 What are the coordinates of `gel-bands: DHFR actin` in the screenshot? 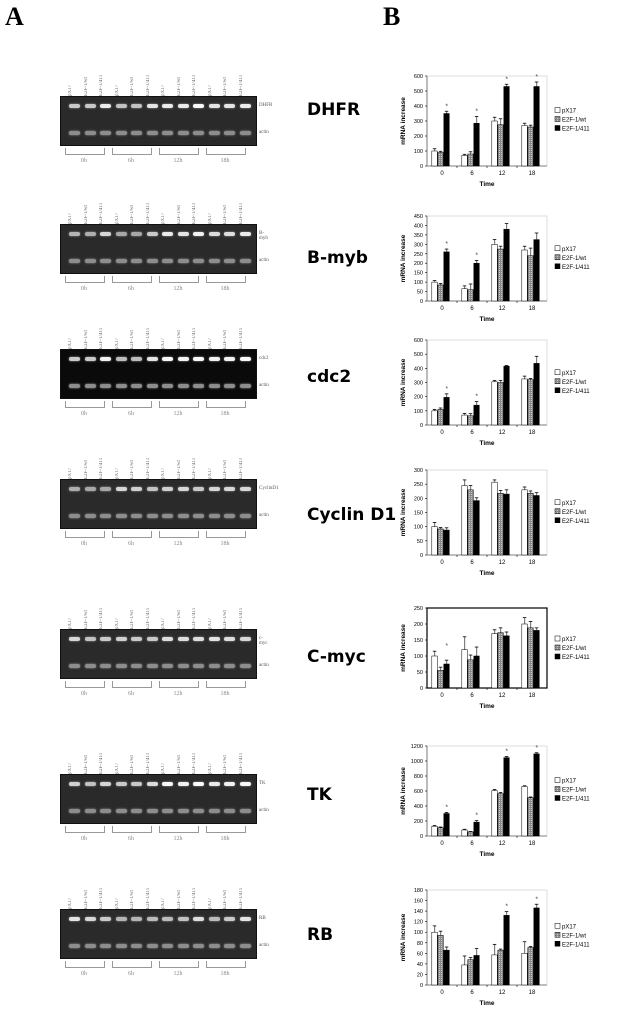 It's located at (166, 121).